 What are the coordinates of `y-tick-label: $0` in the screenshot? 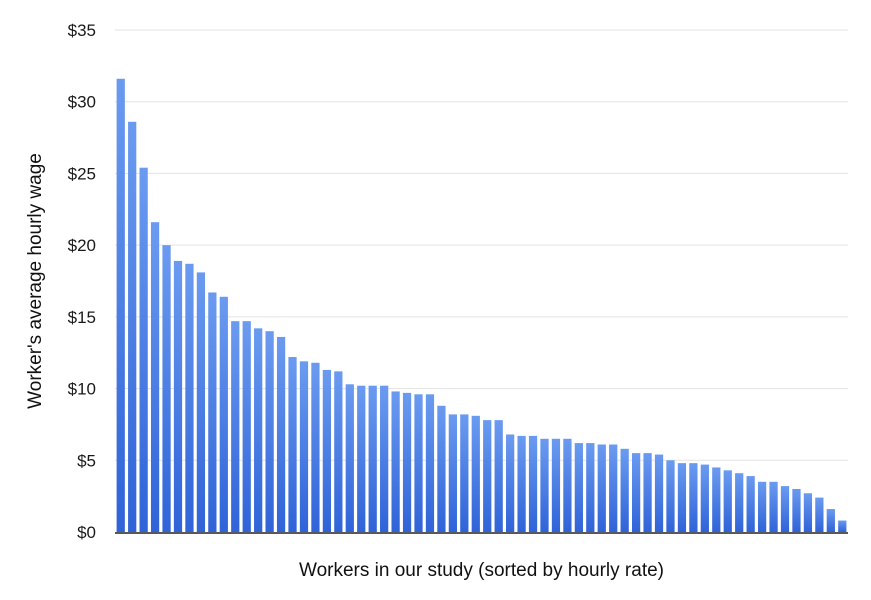 It's located at (86, 532).